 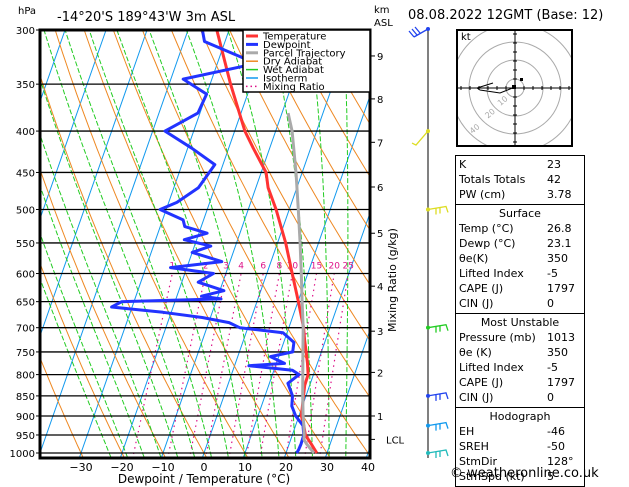 I want to click on hodo-value: 5, so click(x=550, y=476).